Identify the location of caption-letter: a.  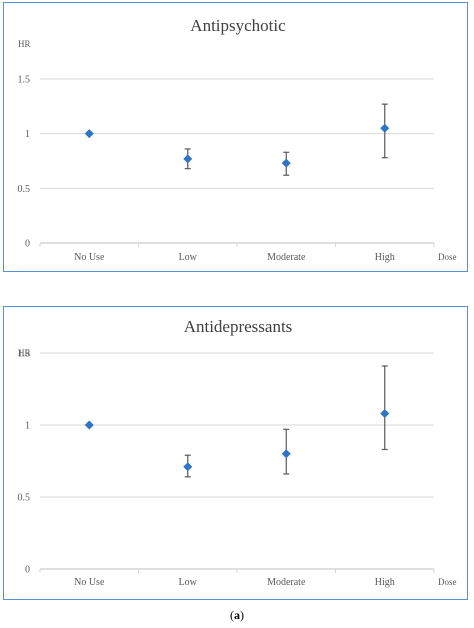
(237, 615).